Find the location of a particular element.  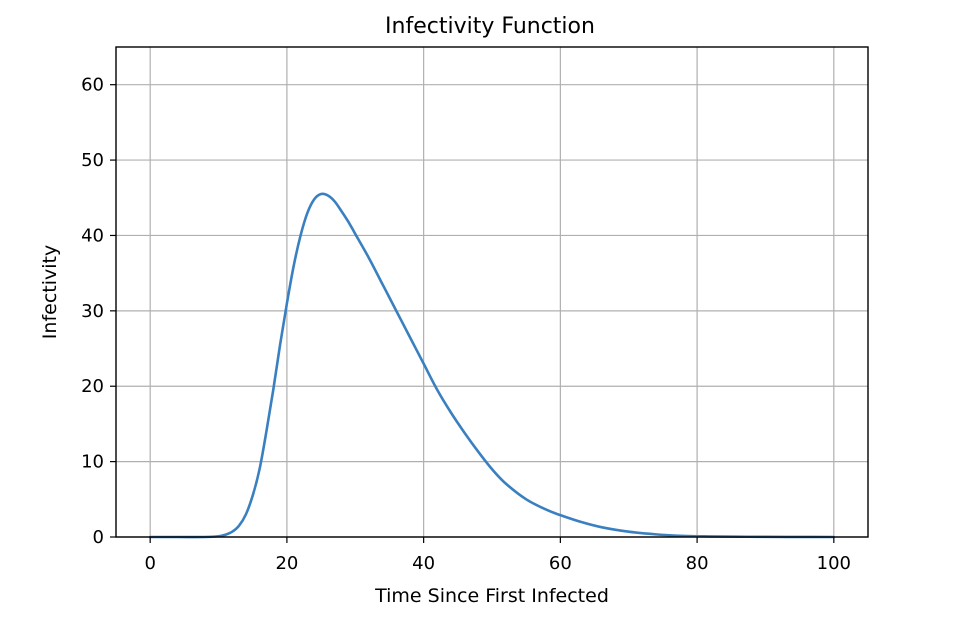

y-tick-label: 40 is located at coordinates (92, 235).